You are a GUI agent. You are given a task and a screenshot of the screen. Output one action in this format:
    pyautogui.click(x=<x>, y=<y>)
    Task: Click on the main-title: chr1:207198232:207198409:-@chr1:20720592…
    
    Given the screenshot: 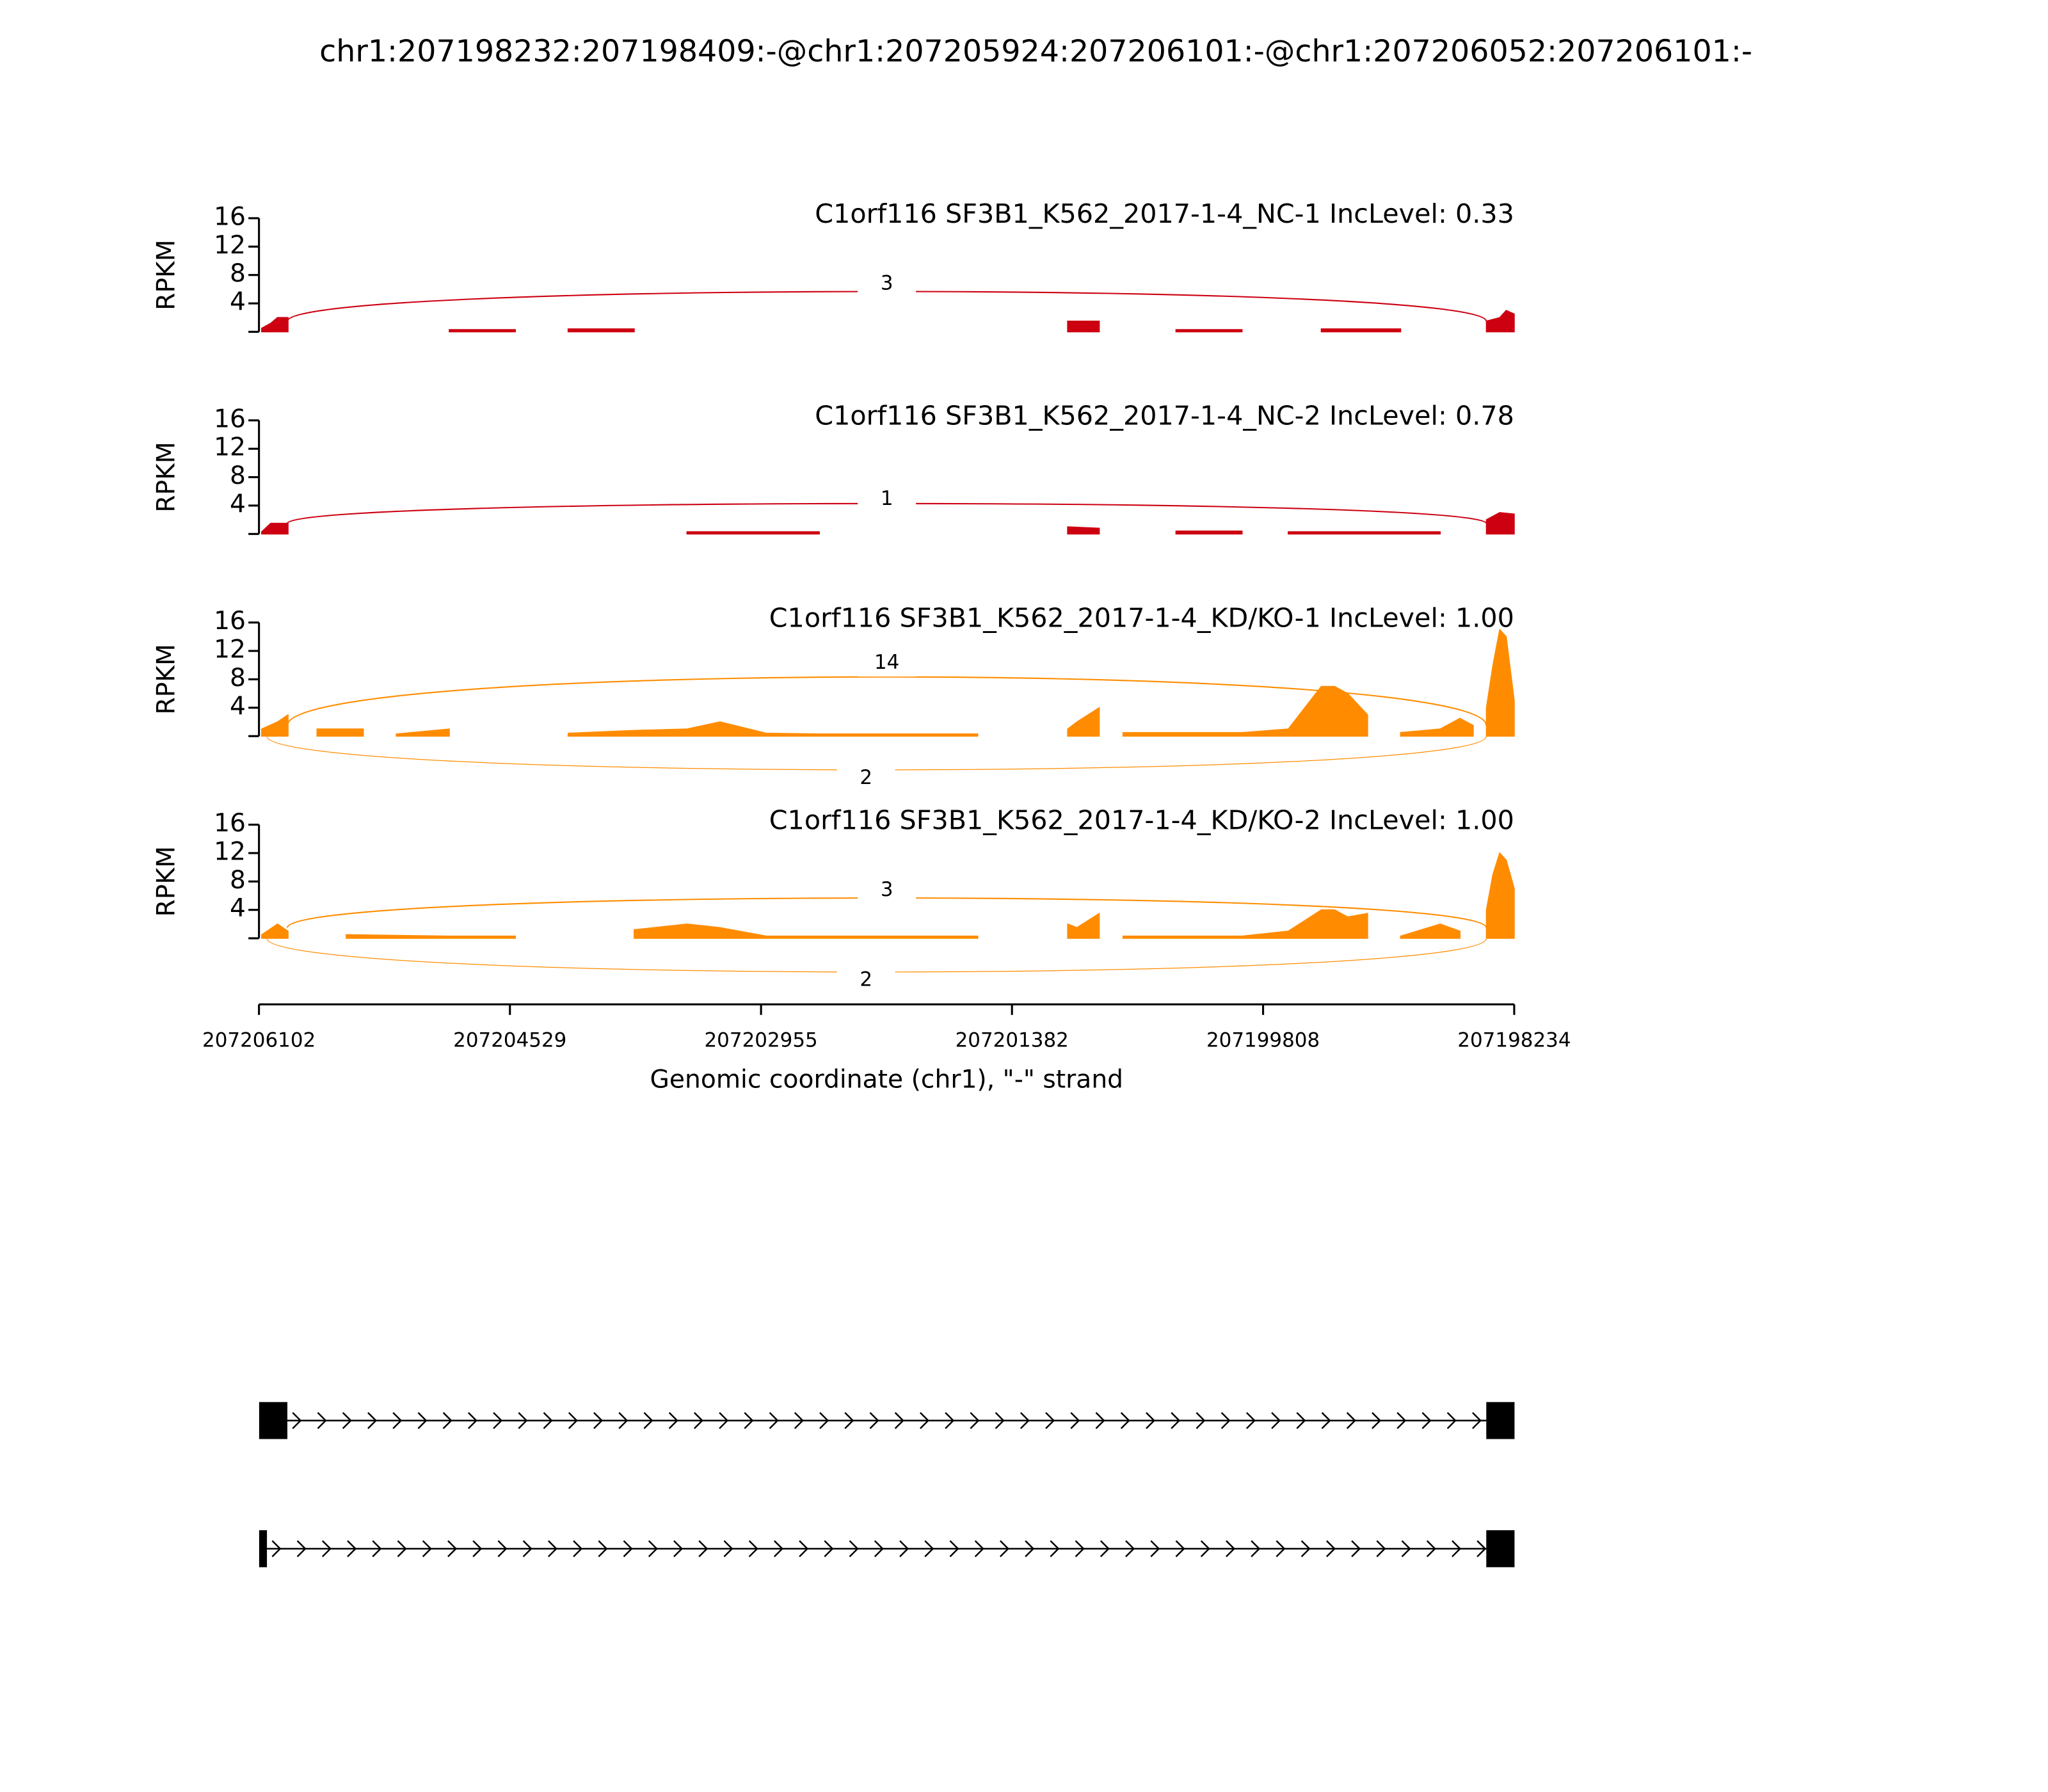 What is the action you would take?
    pyautogui.click(x=1035, y=51)
    